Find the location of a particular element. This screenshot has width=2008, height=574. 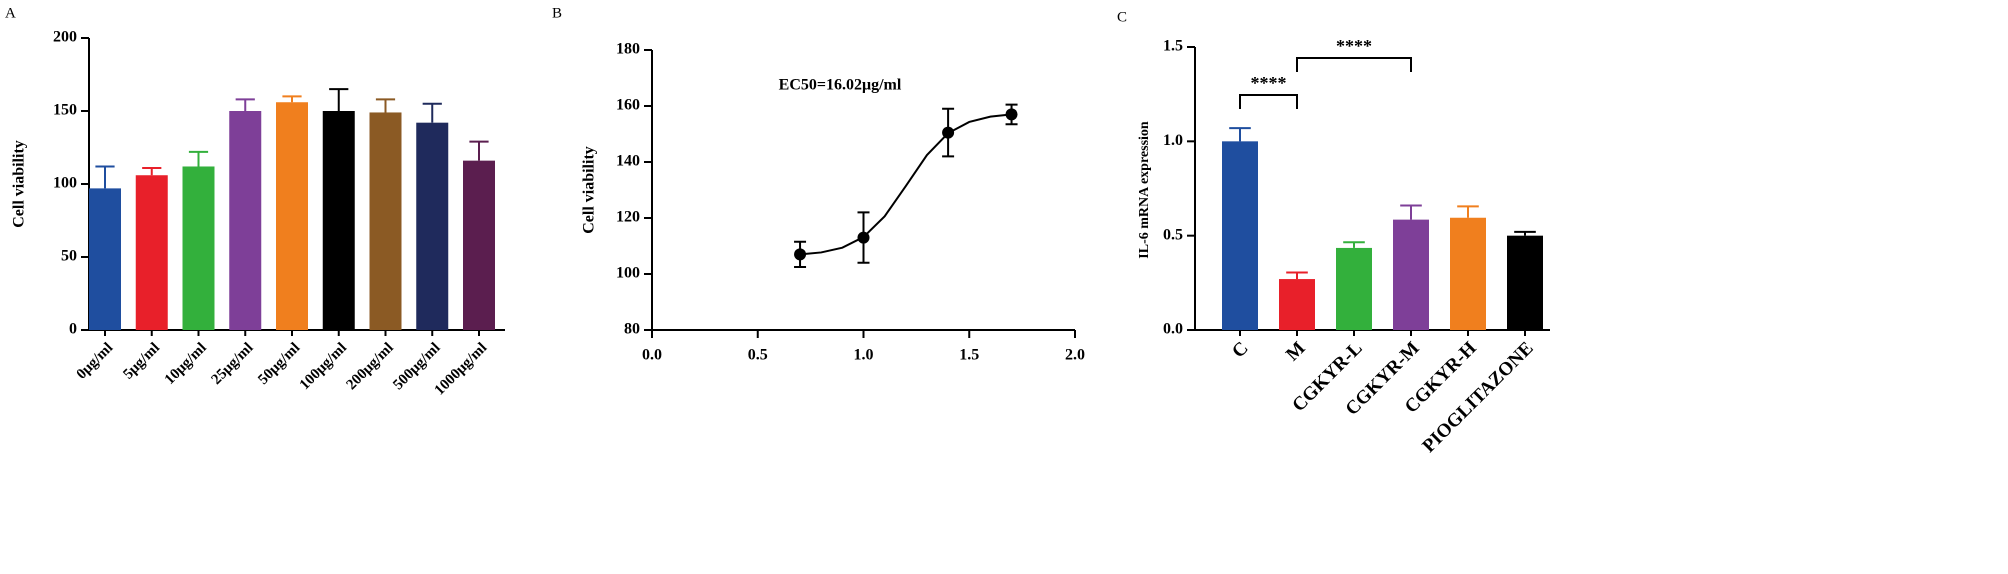

y-tick-label: 150 is located at coordinates (65, 110).